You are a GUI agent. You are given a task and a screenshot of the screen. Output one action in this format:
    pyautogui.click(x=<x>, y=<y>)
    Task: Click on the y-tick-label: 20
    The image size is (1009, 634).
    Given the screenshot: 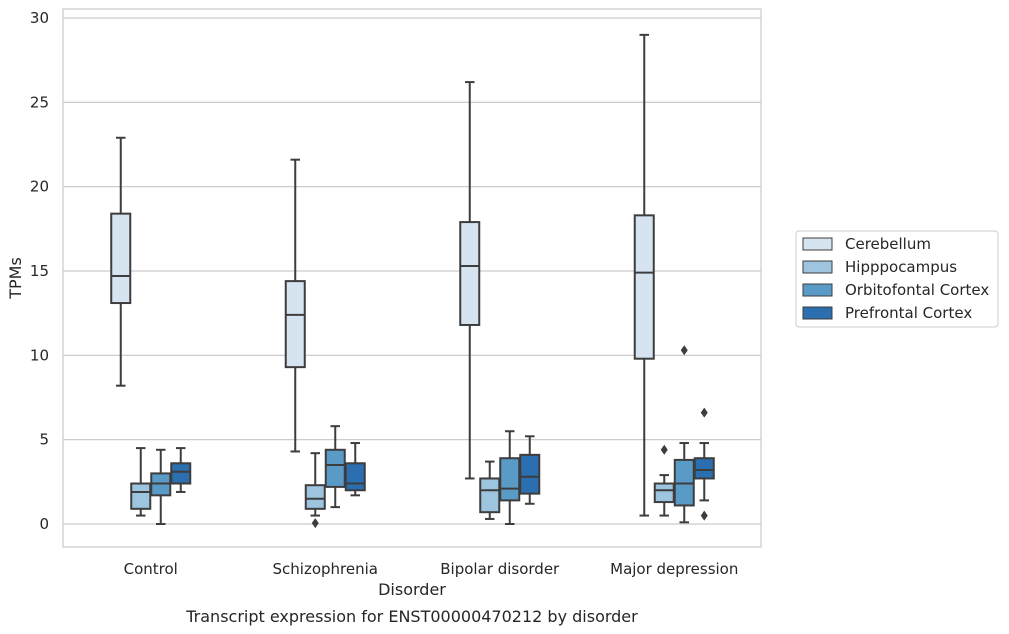 What is the action you would take?
    pyautogui.click(x=39, y=187)
    